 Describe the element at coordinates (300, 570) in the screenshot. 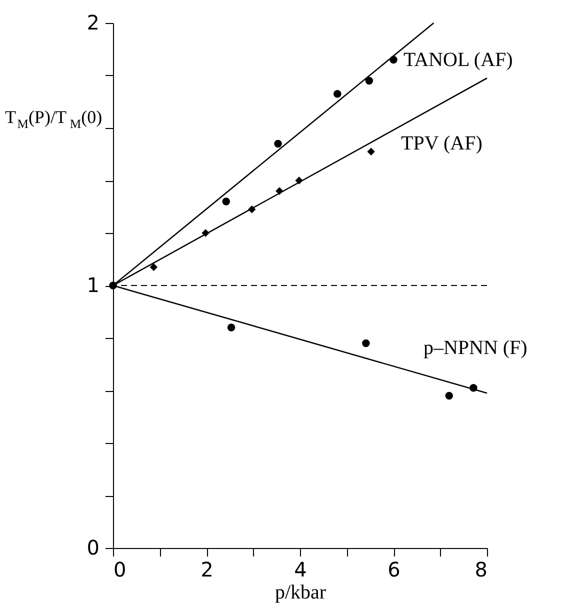

I see `x-tick-label: 4` at that location.